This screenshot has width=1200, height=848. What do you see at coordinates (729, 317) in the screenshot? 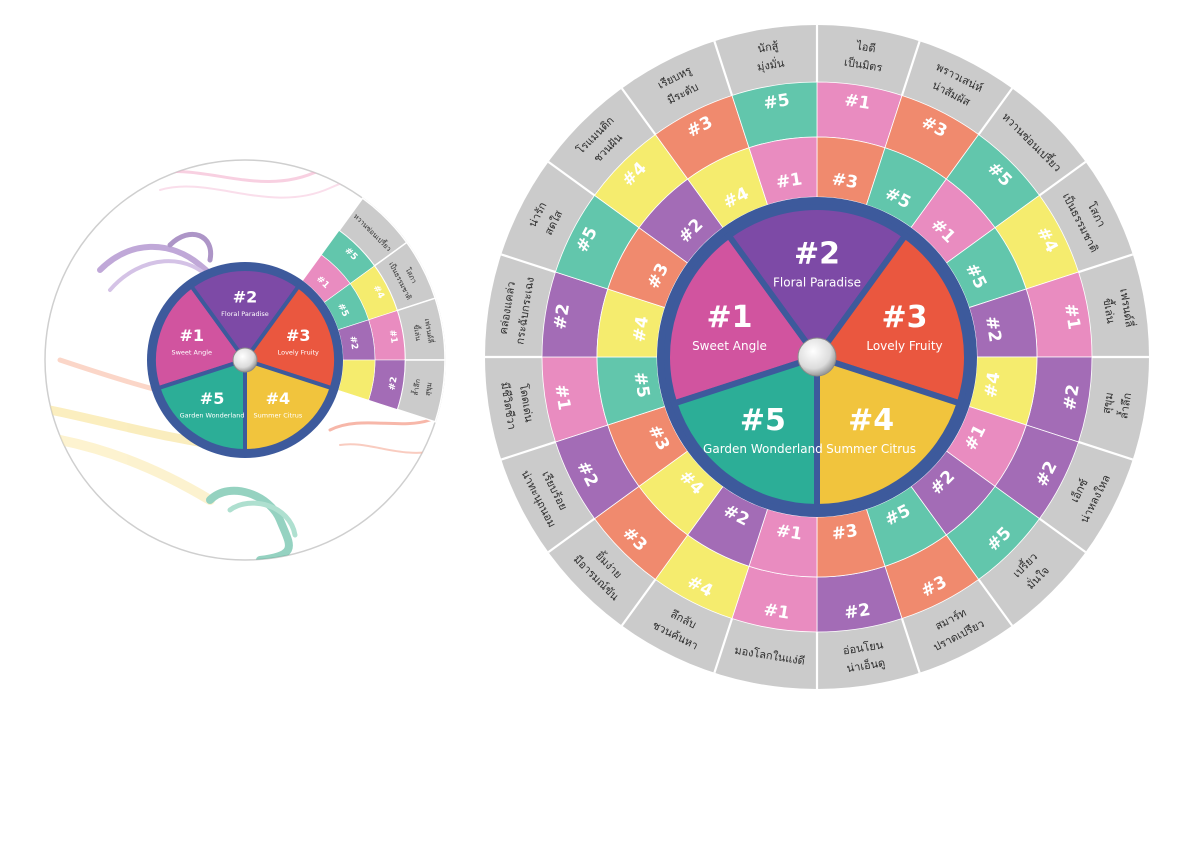
I see `core-segment-number: #1` at bounding box center [729, 317].